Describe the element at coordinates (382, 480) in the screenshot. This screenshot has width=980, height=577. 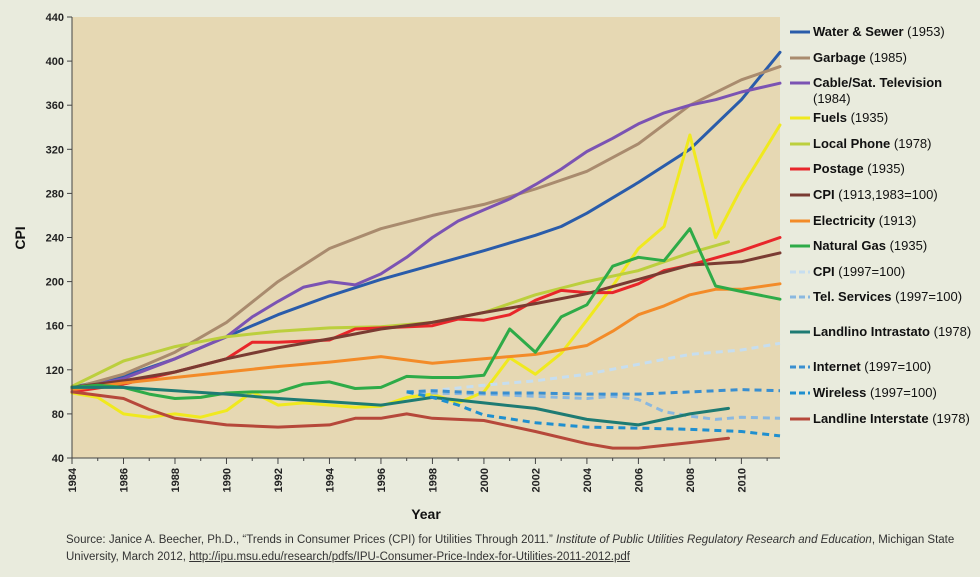
I see `x-tick-label: 1996` at that location.